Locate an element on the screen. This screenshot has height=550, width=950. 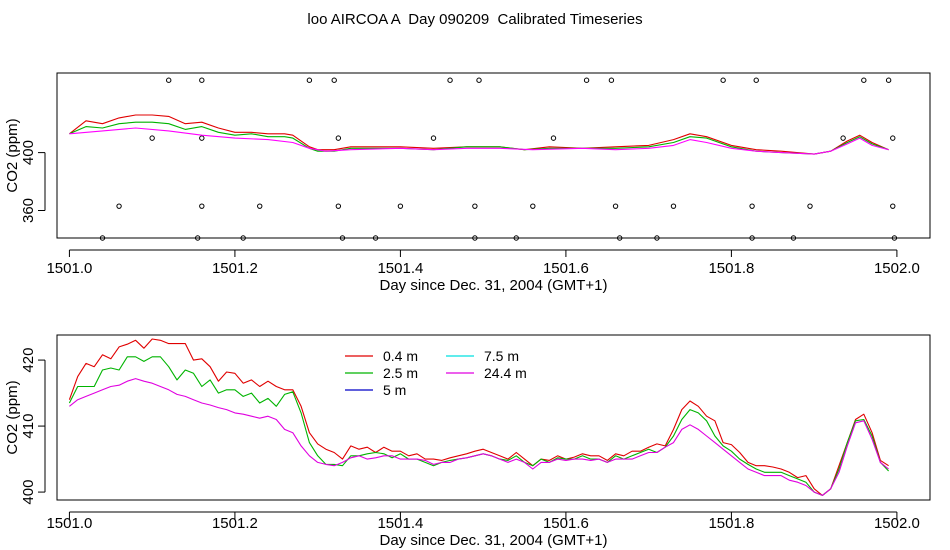
legend-label: 2.5 m is located at coordinates (400, 373).